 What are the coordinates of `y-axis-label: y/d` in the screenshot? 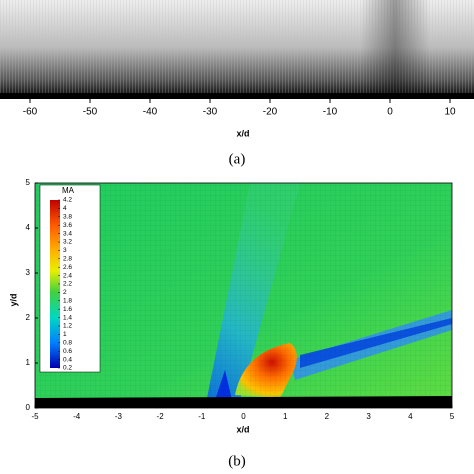 It's located at (13, 299).